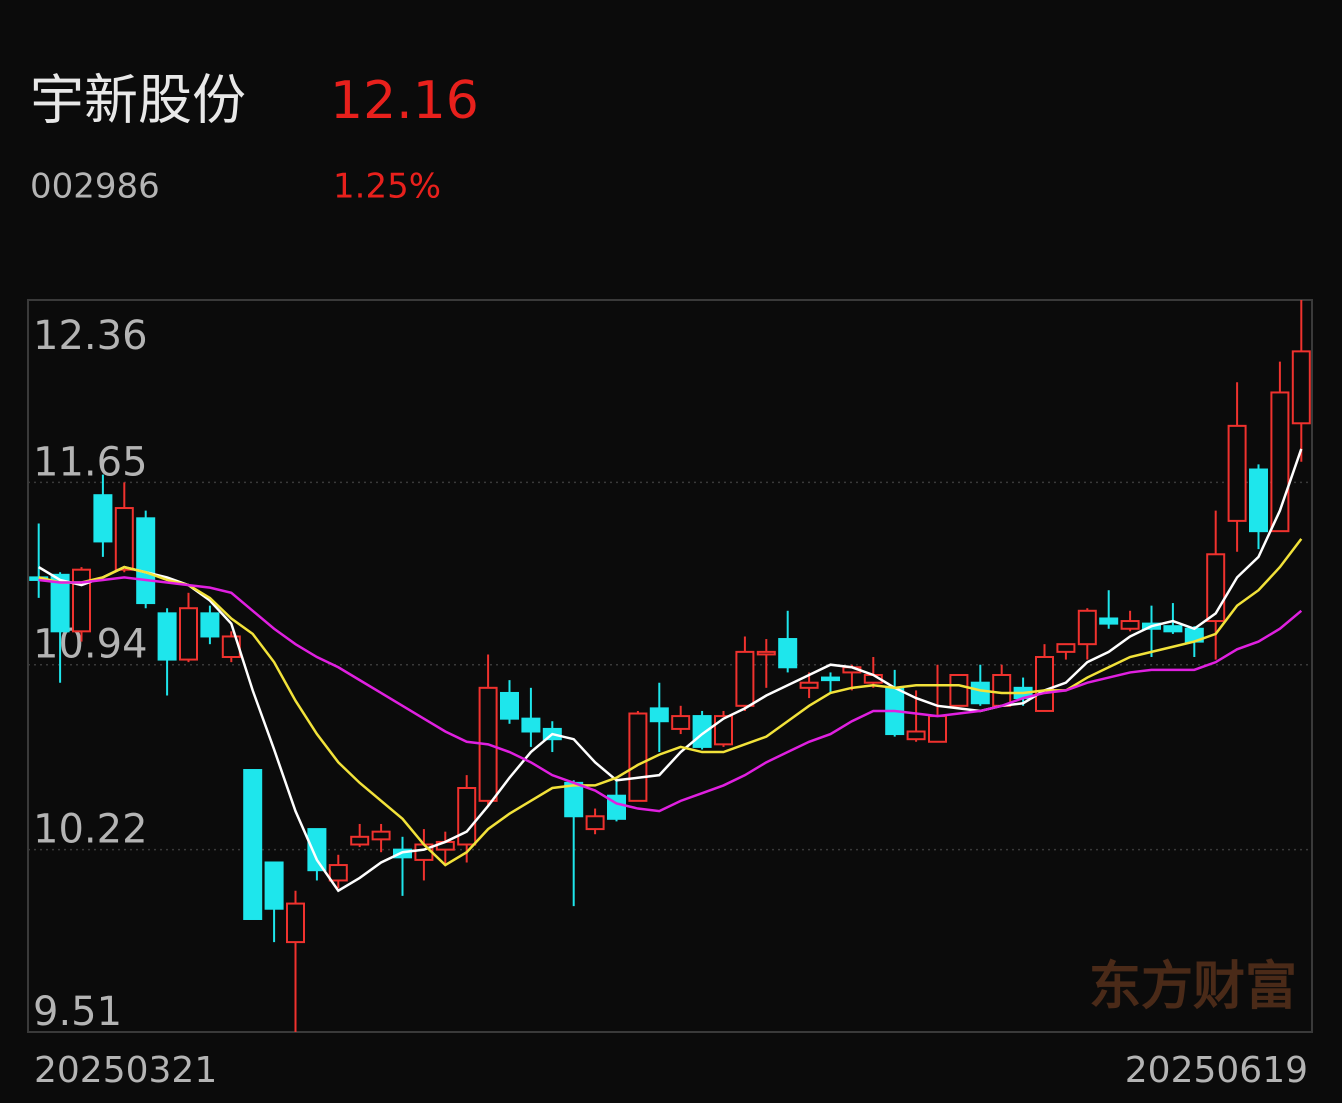  Describe the element at coordinates (138, 100) in the screenshot. I see `stock-name: 宇新股份` at that location.